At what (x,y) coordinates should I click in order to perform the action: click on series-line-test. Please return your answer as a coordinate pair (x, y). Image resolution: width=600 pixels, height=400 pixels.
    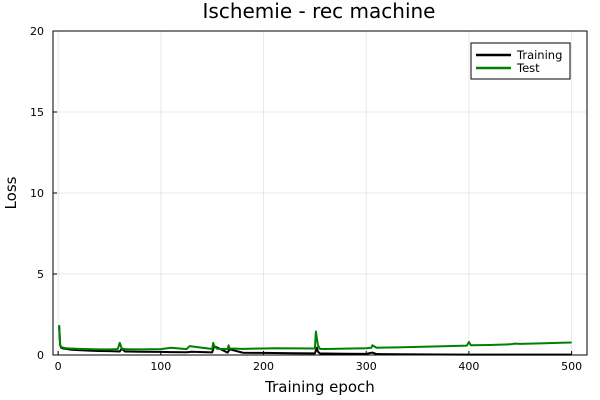
    Looking at the image, I should click on (315, 337).